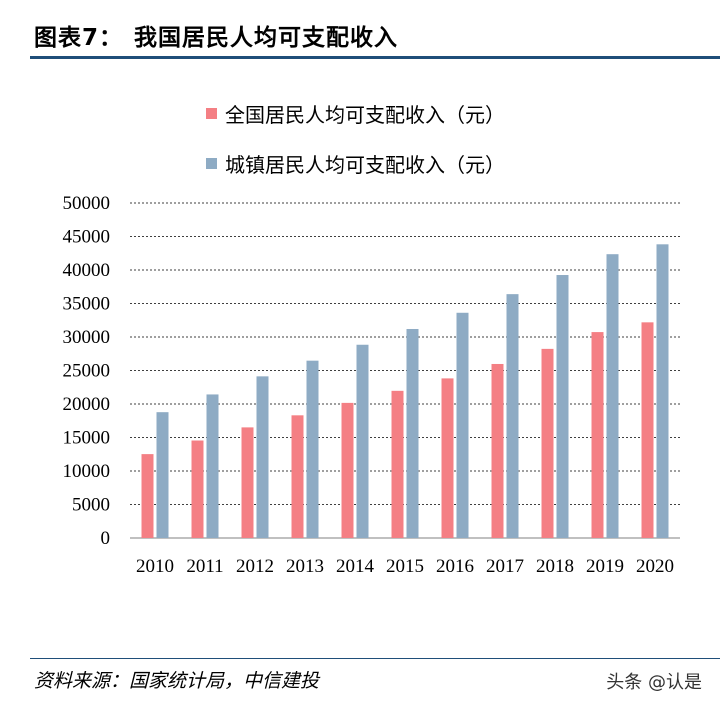 Image resolution: width=720 pixels, height=706 pixels. What do you see at coordinates (655, 566) in the screenshot?
I see `x-tick-label: 2020` at bounding box center [655, 566].